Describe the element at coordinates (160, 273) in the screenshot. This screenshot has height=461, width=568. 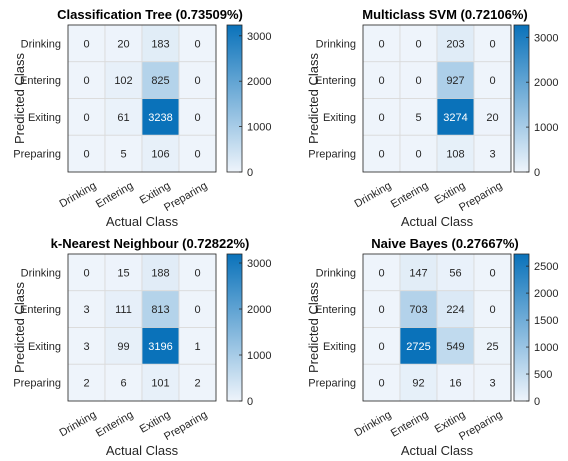
I see `cell-value-label: 188` at that location.